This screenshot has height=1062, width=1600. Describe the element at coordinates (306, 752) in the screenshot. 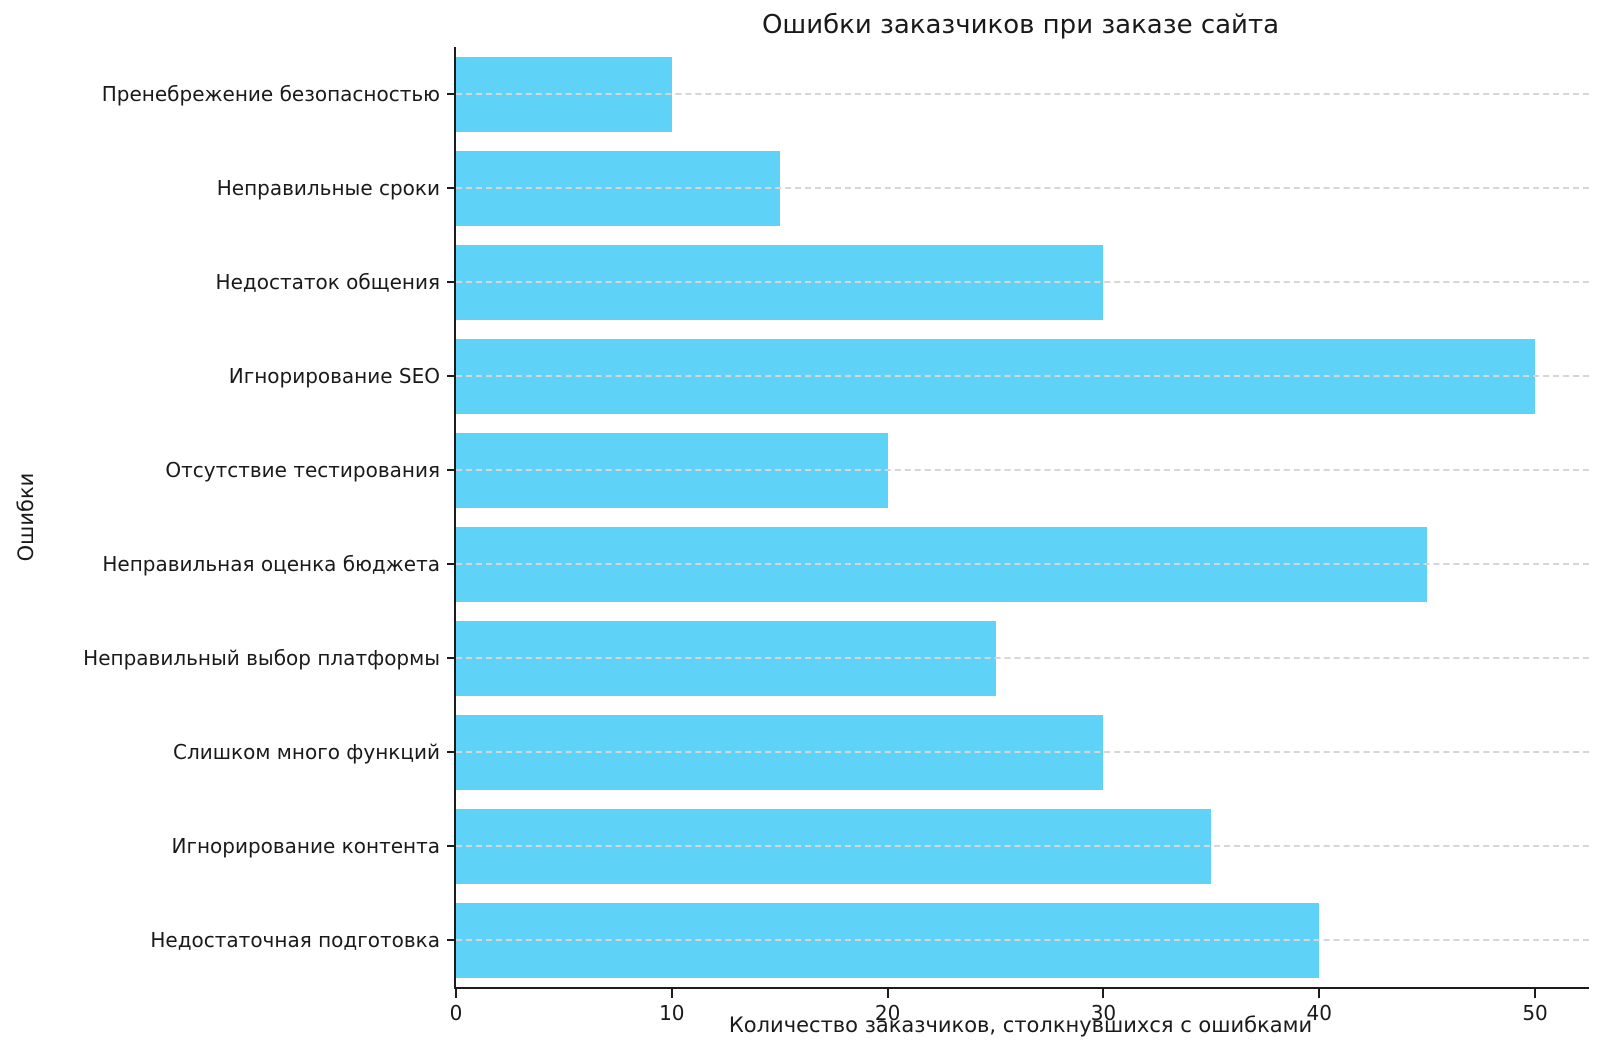

I see `category-label: Слишком много функций` at that location.